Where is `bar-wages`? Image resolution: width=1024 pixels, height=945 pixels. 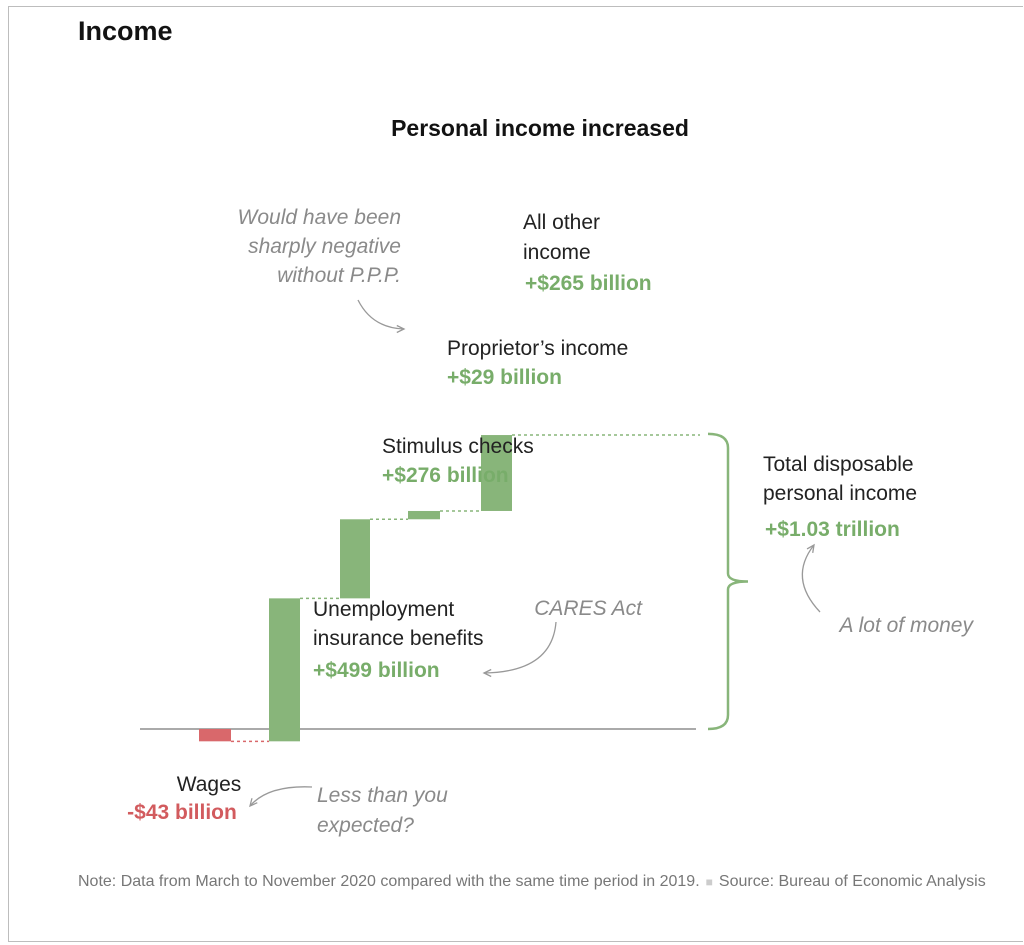 bar-wages is located at coordinates (215, 735).